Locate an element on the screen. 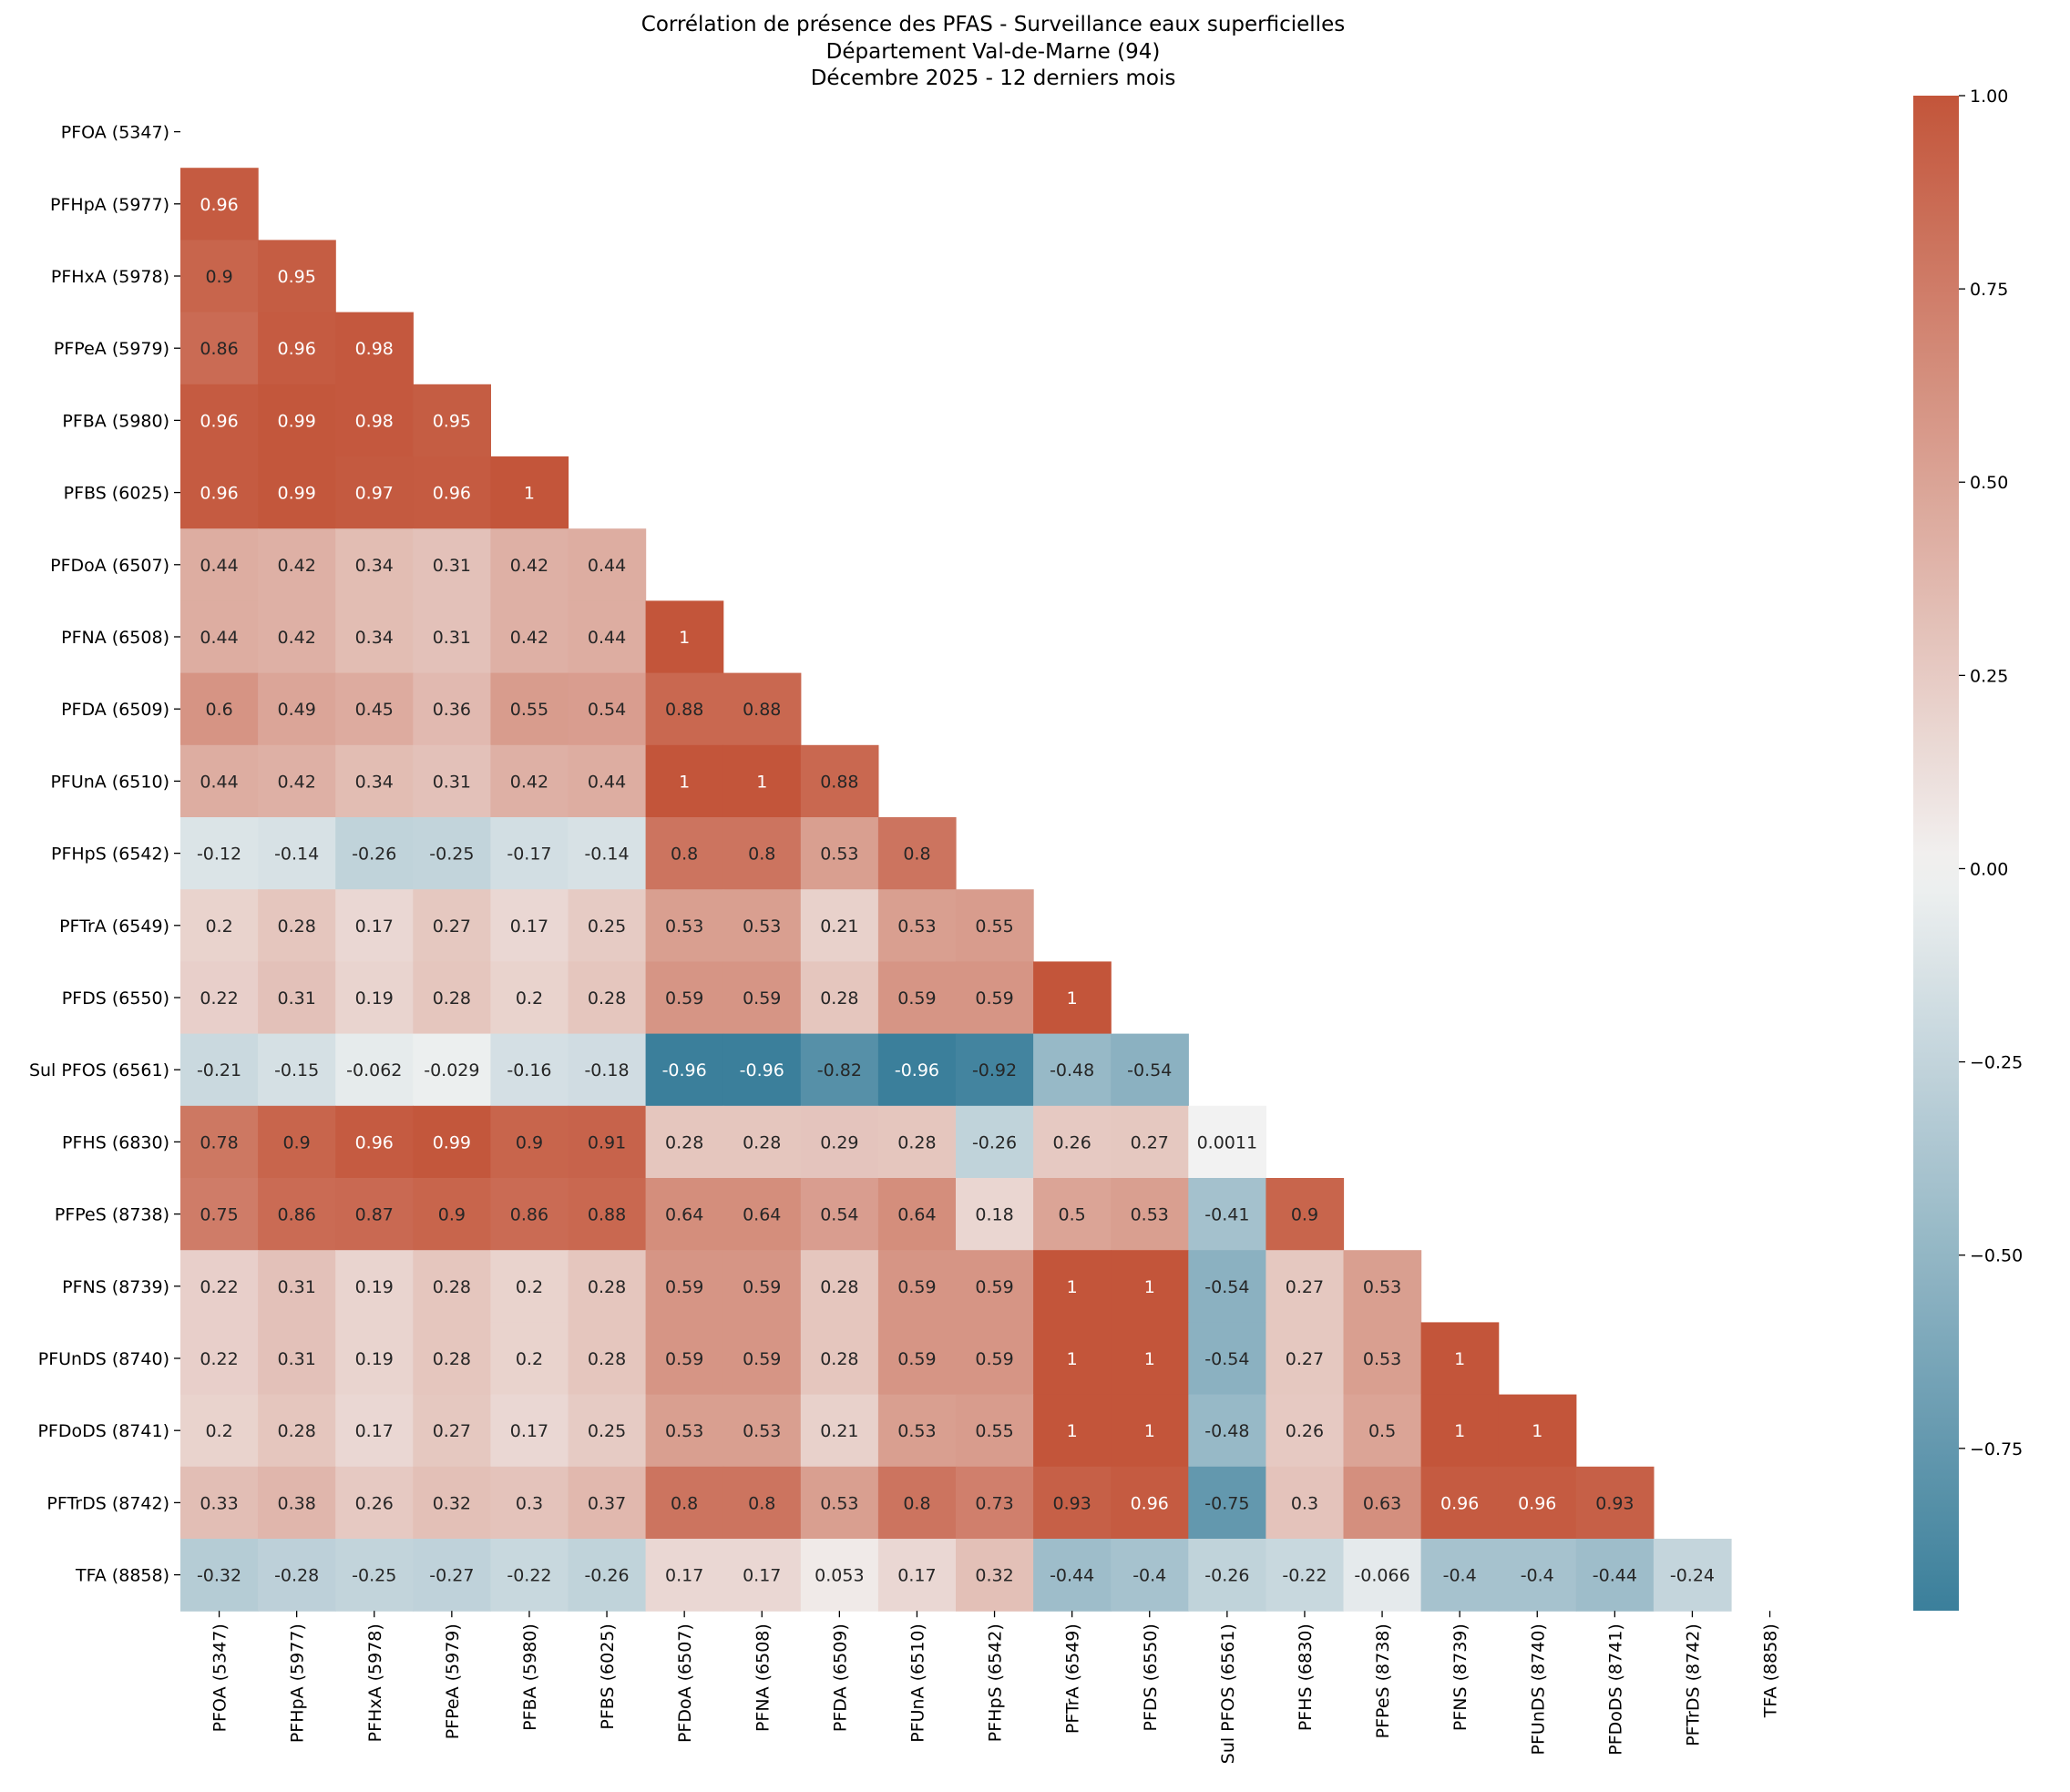  x-tick-label: PFUnA (6510) is located at coordinates (917, 1683).